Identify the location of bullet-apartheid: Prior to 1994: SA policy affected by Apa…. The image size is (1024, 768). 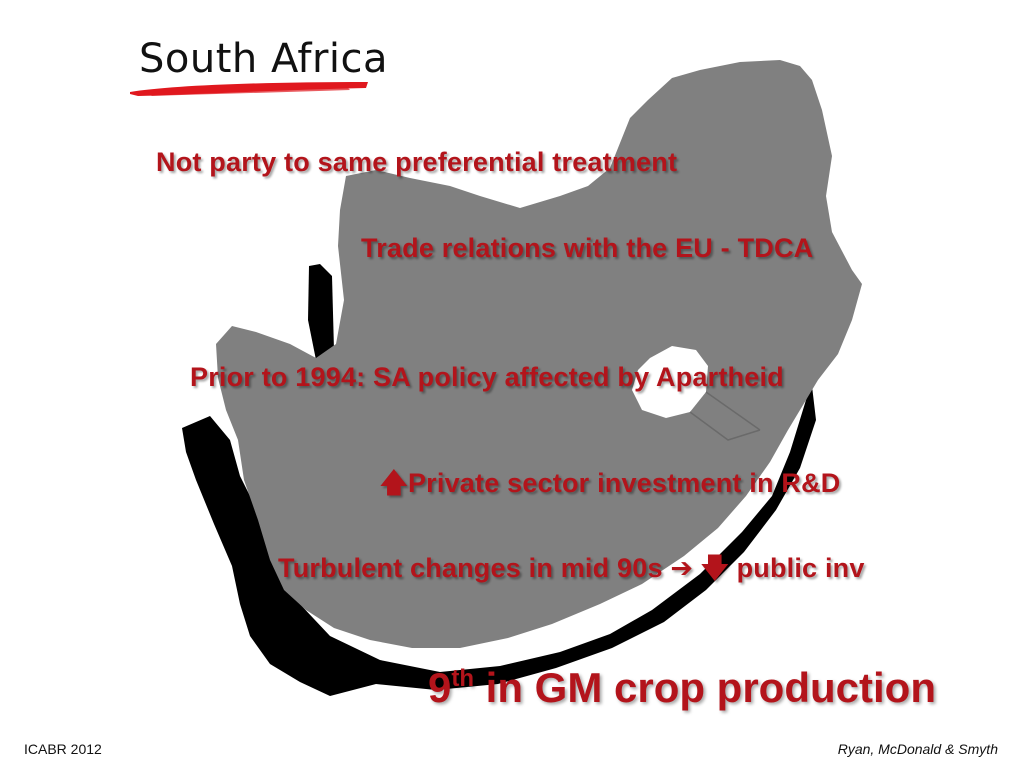
(487, 377).